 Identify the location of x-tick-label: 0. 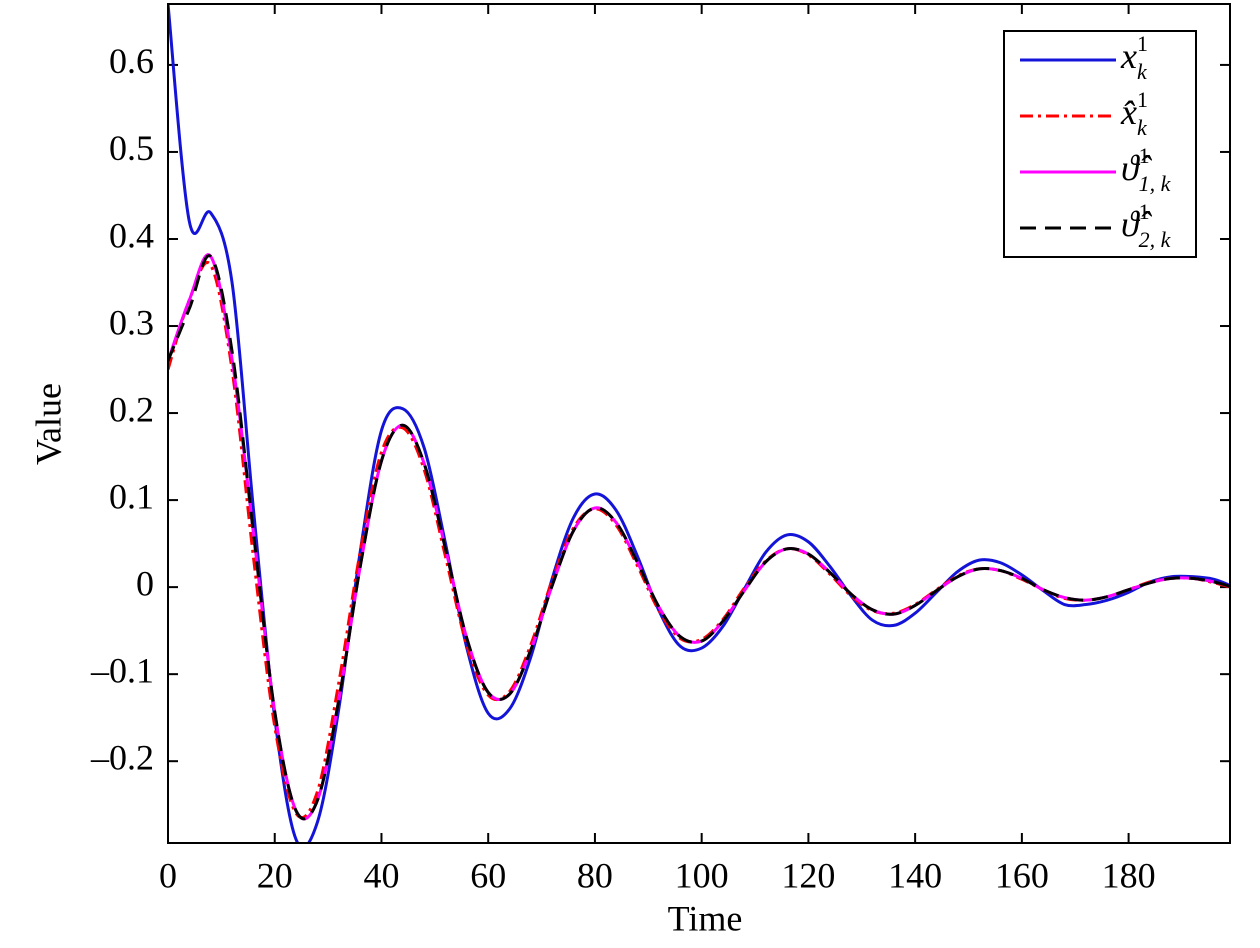
(168, 875).